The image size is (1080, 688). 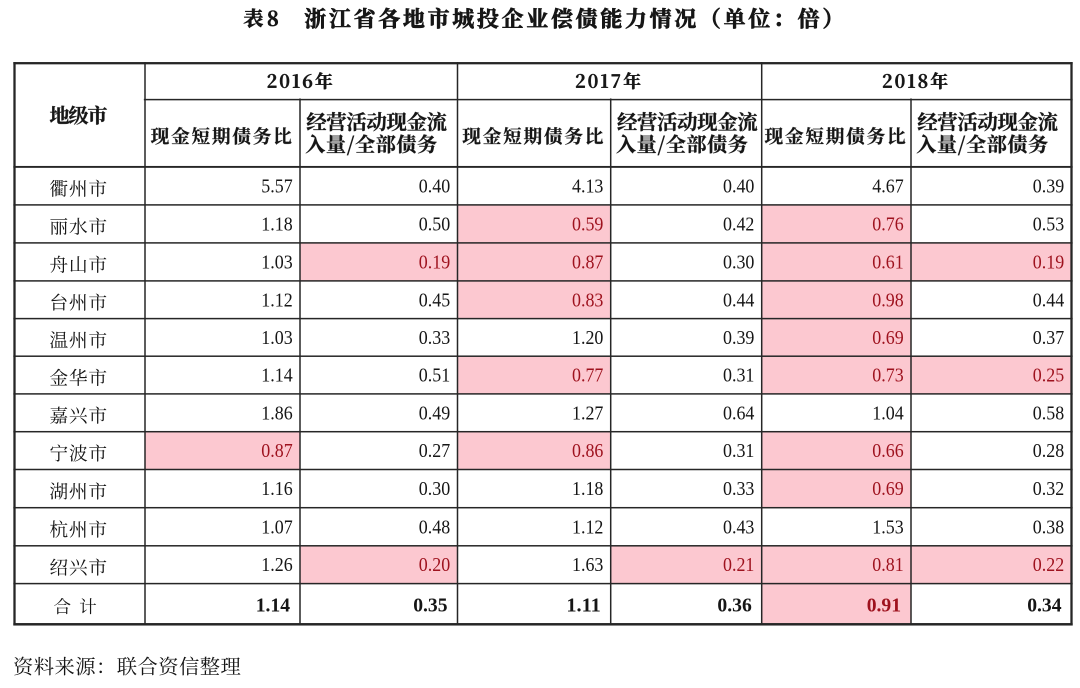 I want to click on svg-text: 0.27, so click(x=434, y=451).